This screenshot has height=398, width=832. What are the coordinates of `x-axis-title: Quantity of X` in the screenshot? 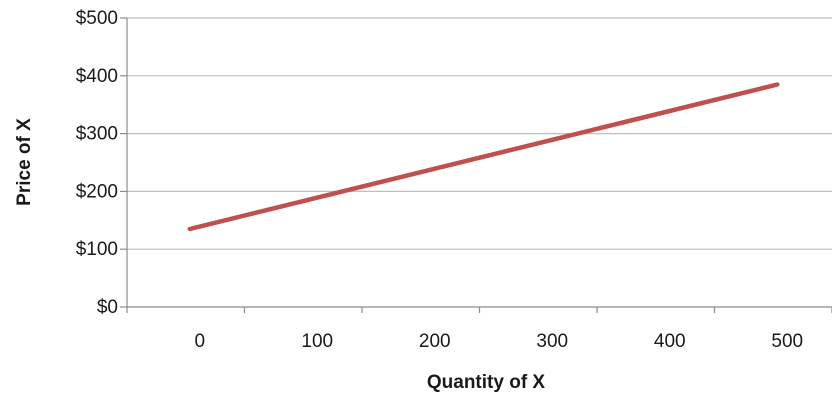 It's located at (486, 382).